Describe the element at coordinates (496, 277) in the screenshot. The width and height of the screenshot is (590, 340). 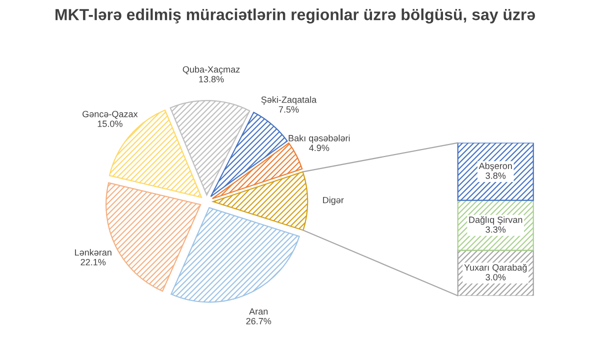
I see `data-label: 3.0%` at that location.